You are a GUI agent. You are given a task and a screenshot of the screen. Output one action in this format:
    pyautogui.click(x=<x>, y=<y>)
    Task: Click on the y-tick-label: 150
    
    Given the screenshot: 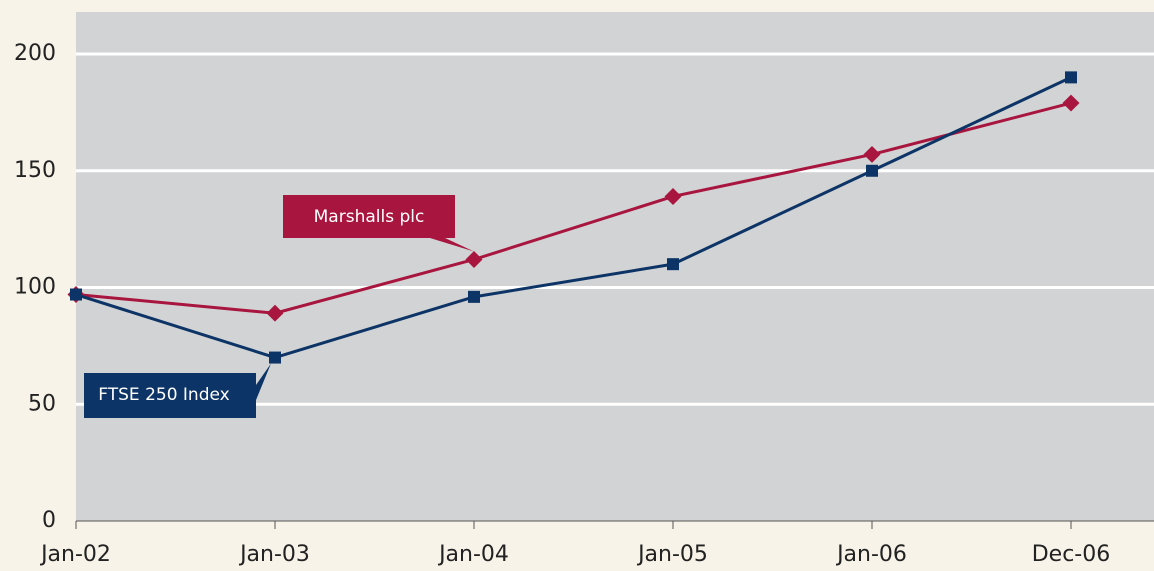 What is the action you would take?
    pyautogui.click(x=35, y=170)
    